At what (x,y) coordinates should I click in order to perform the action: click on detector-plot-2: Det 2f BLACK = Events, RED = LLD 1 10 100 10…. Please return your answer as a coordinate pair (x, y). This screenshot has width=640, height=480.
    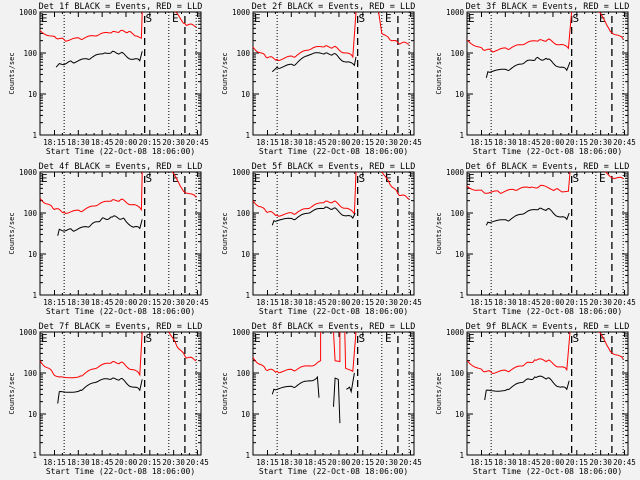
    Looking at the image, I should click on (321, 79).